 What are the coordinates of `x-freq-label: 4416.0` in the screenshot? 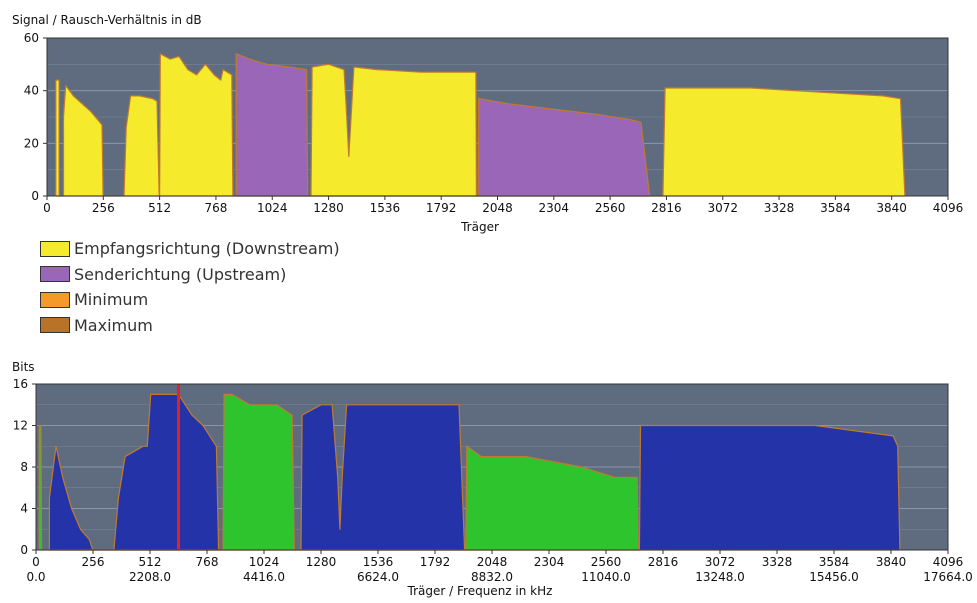 It's located at (264, 577).